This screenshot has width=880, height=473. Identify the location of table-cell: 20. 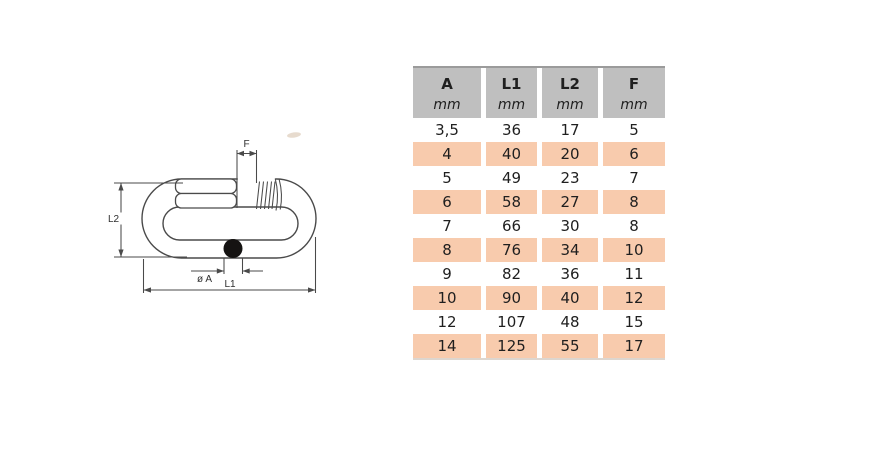
(567, 154).